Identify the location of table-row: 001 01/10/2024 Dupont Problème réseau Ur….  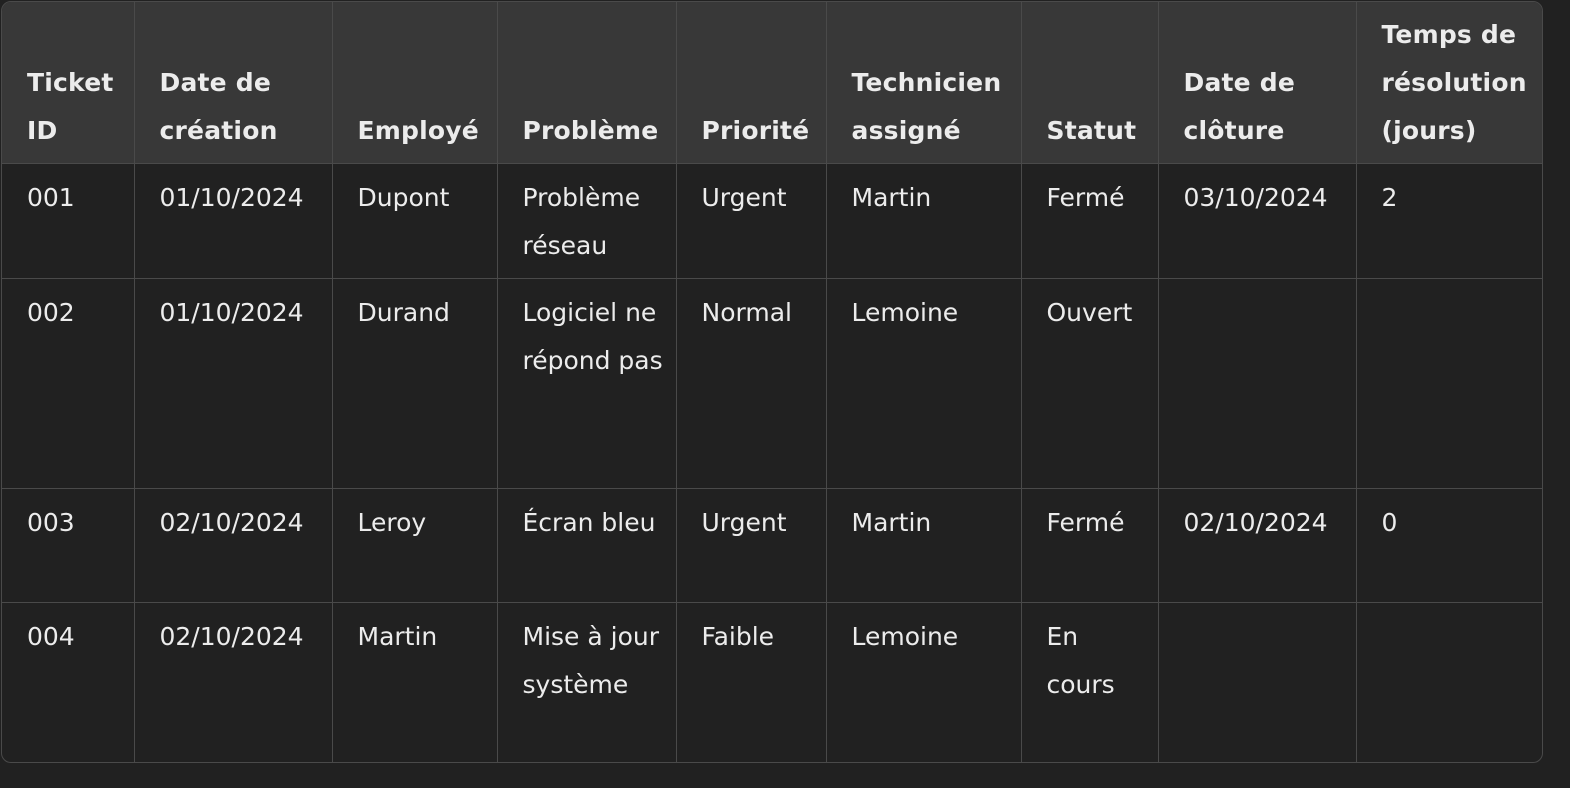
(772, 221).